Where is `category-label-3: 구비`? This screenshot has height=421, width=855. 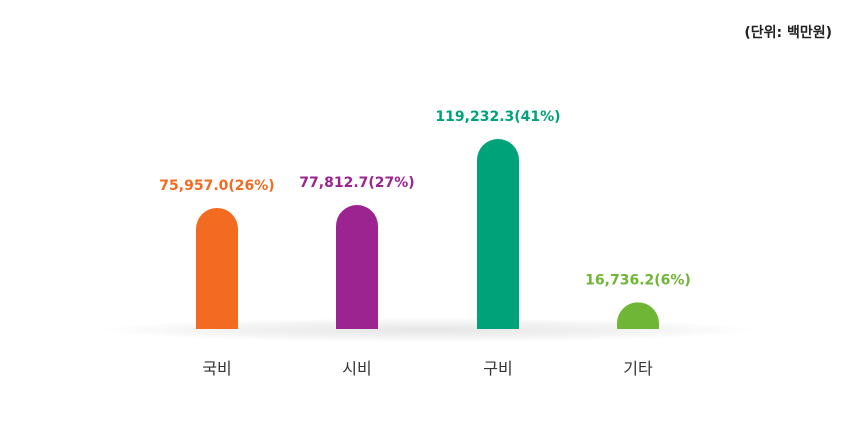 category-label-3: 구비 is located at coordinates (497, 368).